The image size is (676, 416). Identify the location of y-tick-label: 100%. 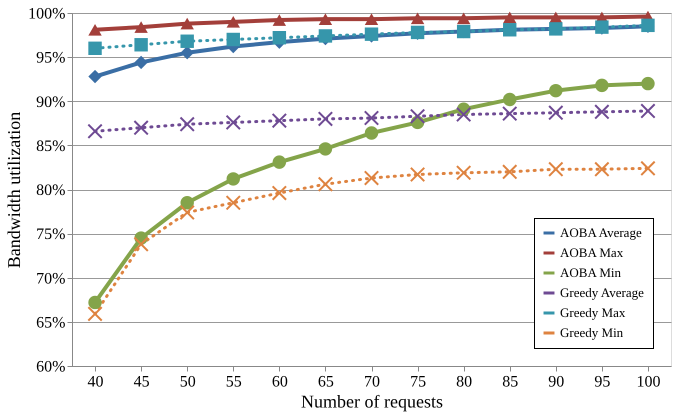
(47, 14).